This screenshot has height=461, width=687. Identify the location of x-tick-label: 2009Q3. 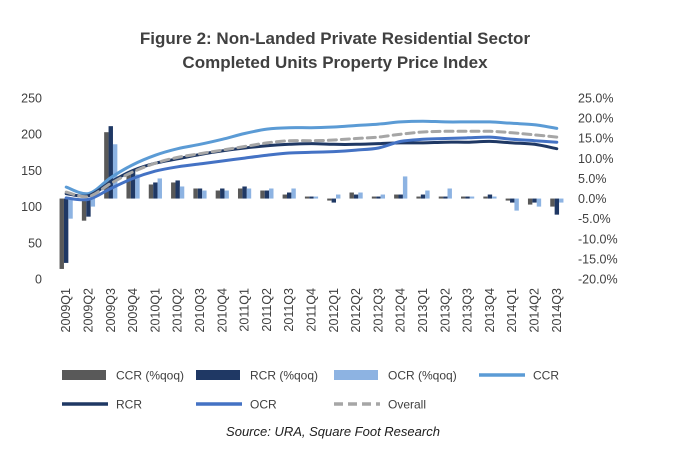
(111, 310).